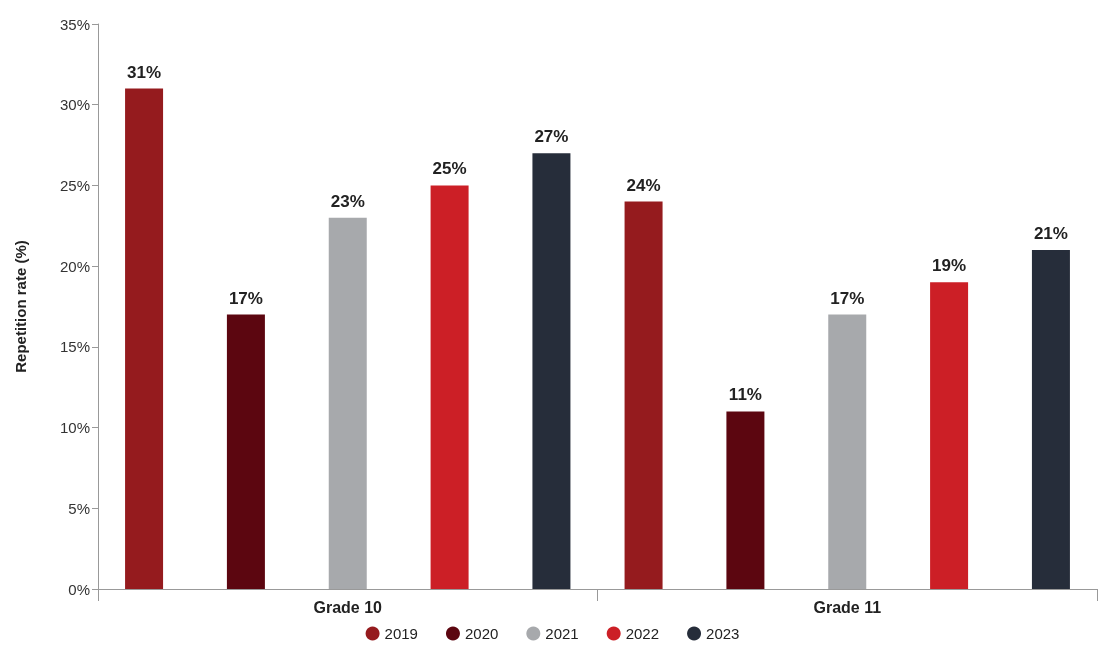 Image resolution: width=1105 pixels, height=648 pixels. What do you see at coordinates (1050, 233) in the screenshot?
I see `data-label: 21%` at bounding box center [1050, 233].